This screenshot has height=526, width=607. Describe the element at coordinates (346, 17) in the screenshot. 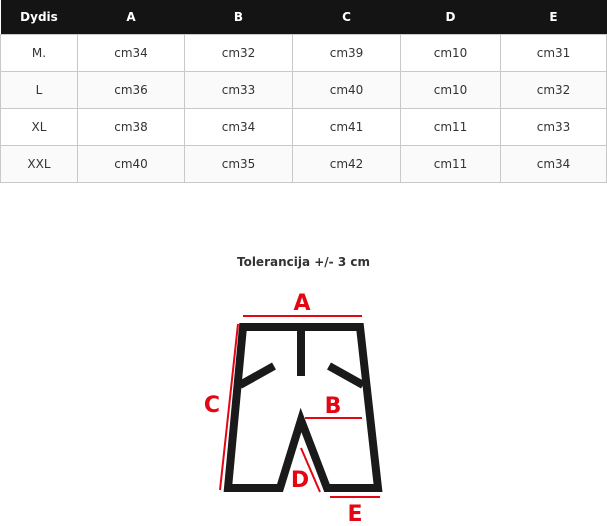

I see `column-header: C` at that location.